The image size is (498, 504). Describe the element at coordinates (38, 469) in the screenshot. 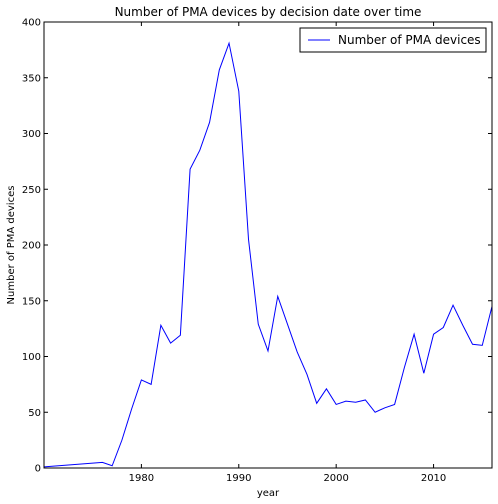

I see `y-tick-label: 0` at that location.